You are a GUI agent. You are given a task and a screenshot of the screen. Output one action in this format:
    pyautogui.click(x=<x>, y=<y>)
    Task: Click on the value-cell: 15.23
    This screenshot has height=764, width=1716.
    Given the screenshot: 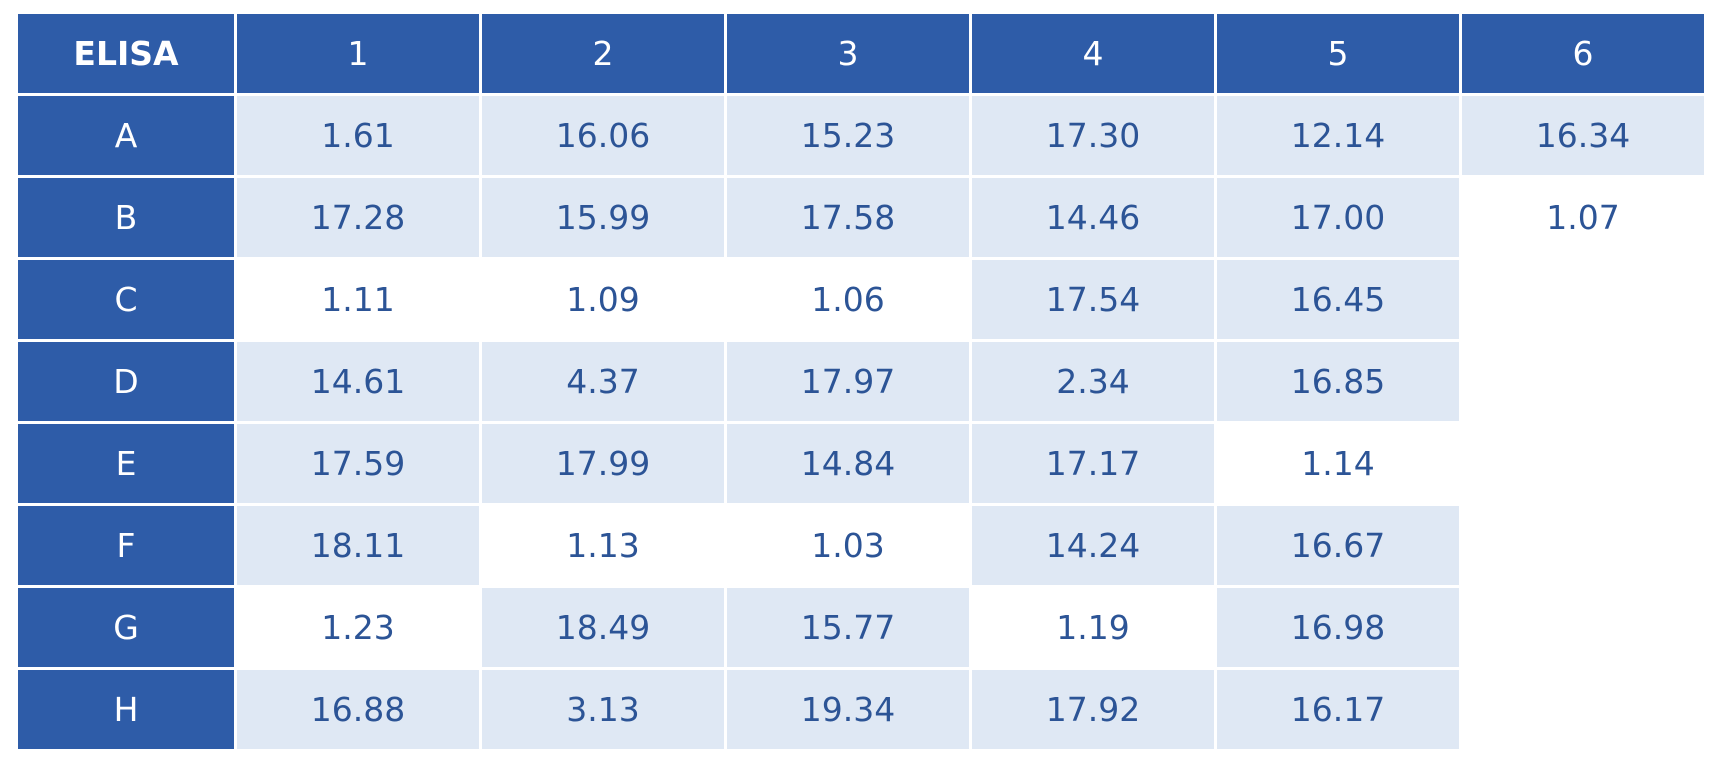 What is the action you would take?
    pyautogui.click(x=848, y=135)
    